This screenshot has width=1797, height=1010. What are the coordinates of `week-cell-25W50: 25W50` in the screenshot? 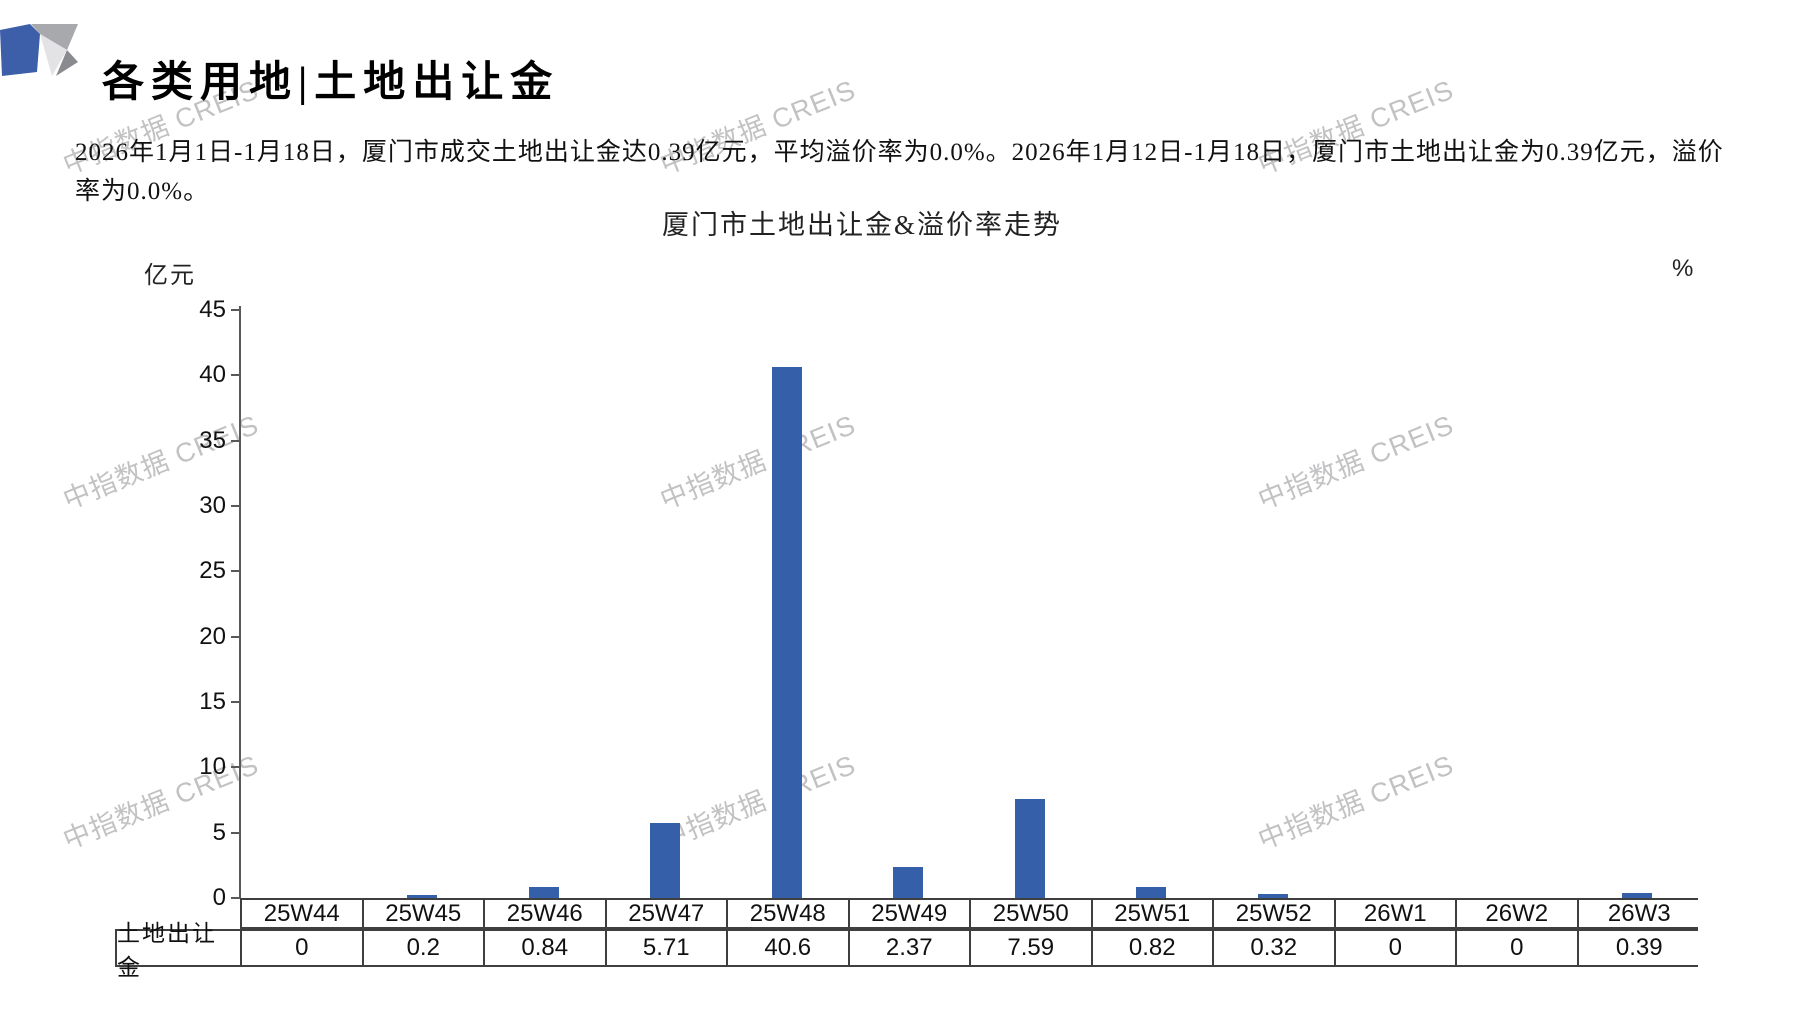 It's located at (1032, 913).